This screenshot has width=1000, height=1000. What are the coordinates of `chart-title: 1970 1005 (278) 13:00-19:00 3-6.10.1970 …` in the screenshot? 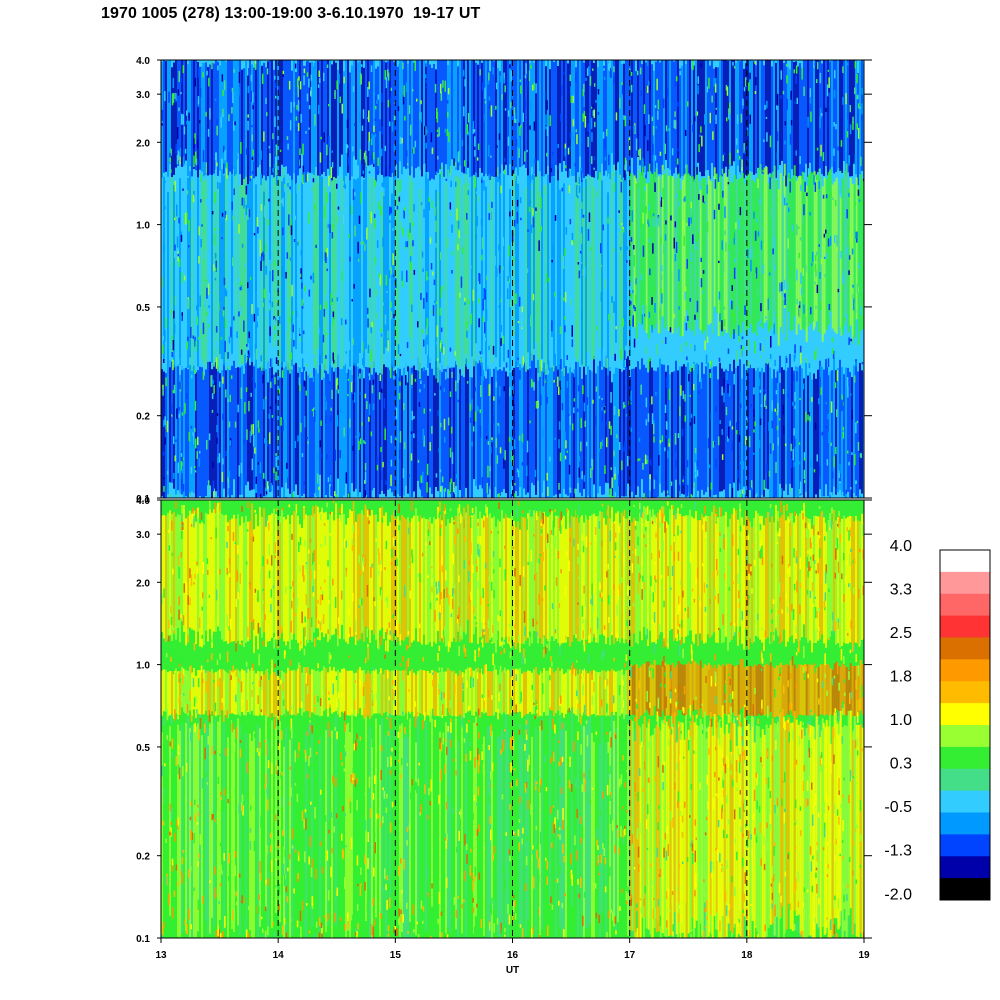 It's located at (291, 13).